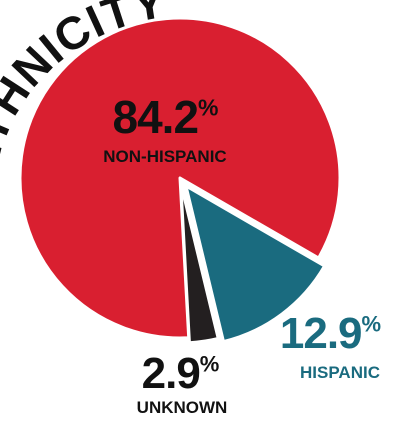 The height and width of the screenshot is (423, 393). I want to click on value-label: 12.9%, so click(330, 333).